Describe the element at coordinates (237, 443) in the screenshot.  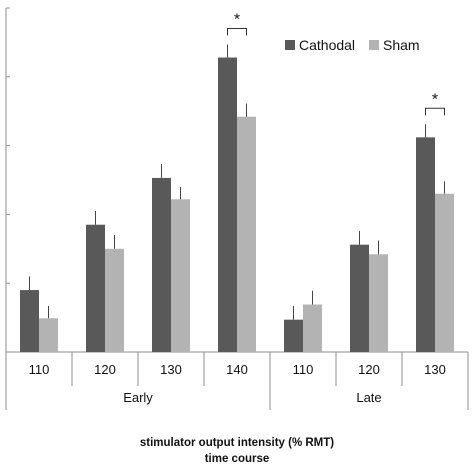
I see `x-axis-title: stimulator output intensity (% RMT)` at that location.